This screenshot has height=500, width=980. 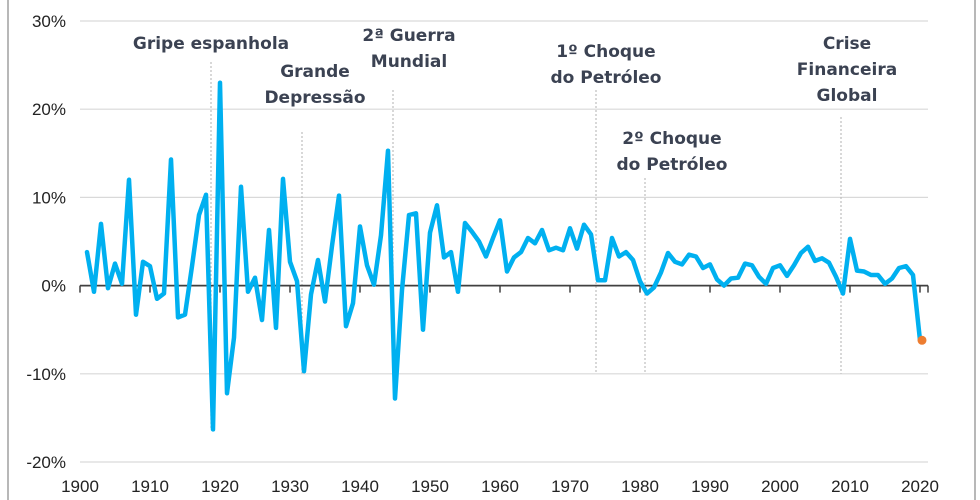 I want to click on x-tick-label: 2010, so click(x=850, y=486).